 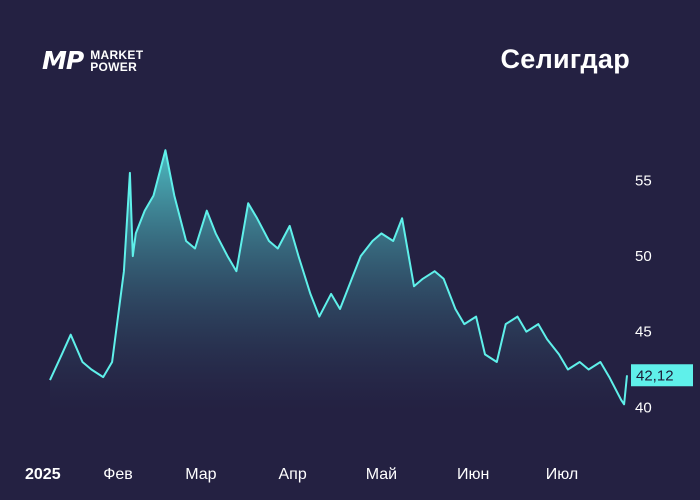 I want to click on market-power-logo: MP MARKET POWER, so click(x=92, y=60).